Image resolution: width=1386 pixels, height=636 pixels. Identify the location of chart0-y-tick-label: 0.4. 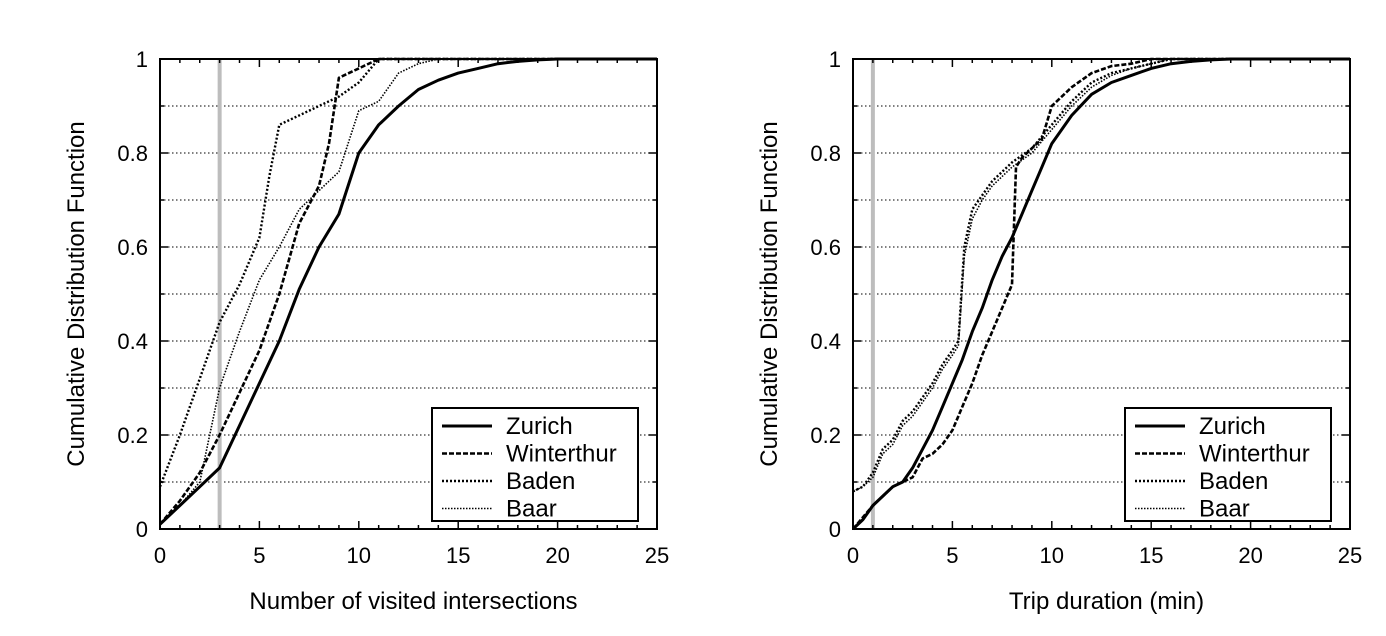
(132, 341).